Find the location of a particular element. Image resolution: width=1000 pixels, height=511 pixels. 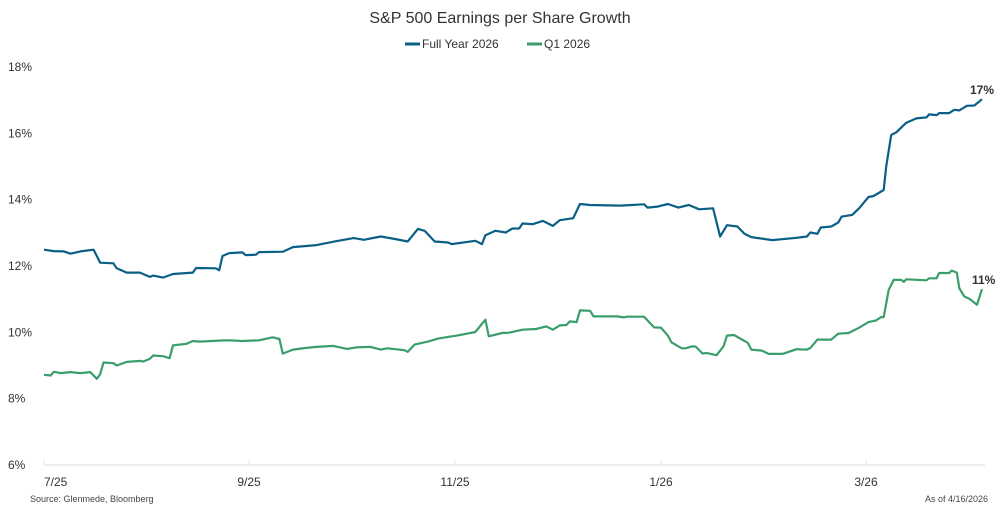

x-tick-label: 1/26 is located at coordinates (661, 482).